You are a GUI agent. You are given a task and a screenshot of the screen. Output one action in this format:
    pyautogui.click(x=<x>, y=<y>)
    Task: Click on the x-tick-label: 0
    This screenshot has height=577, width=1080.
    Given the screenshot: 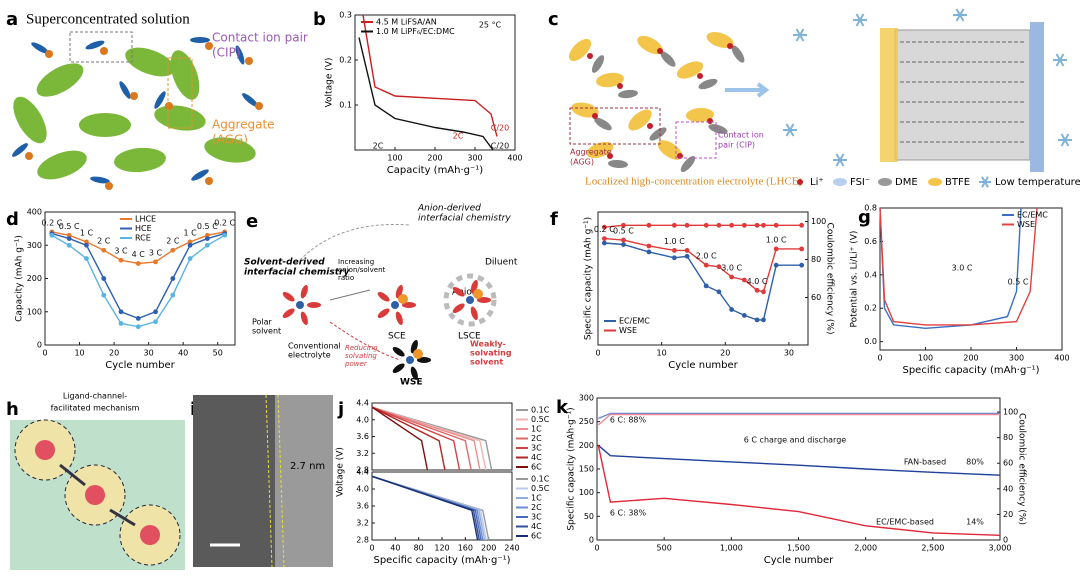 What is the action you would take?
    pyautogui.click(x=596, y=548)
    